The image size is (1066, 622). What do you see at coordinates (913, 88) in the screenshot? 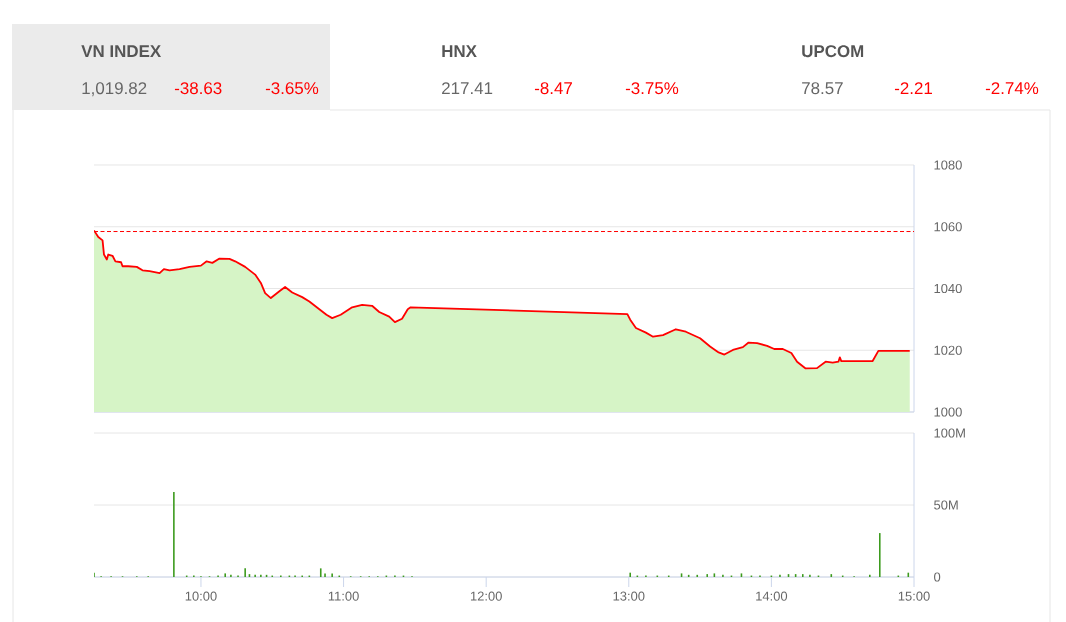
I see `text: -2.21` at bounding box center [913, 88].